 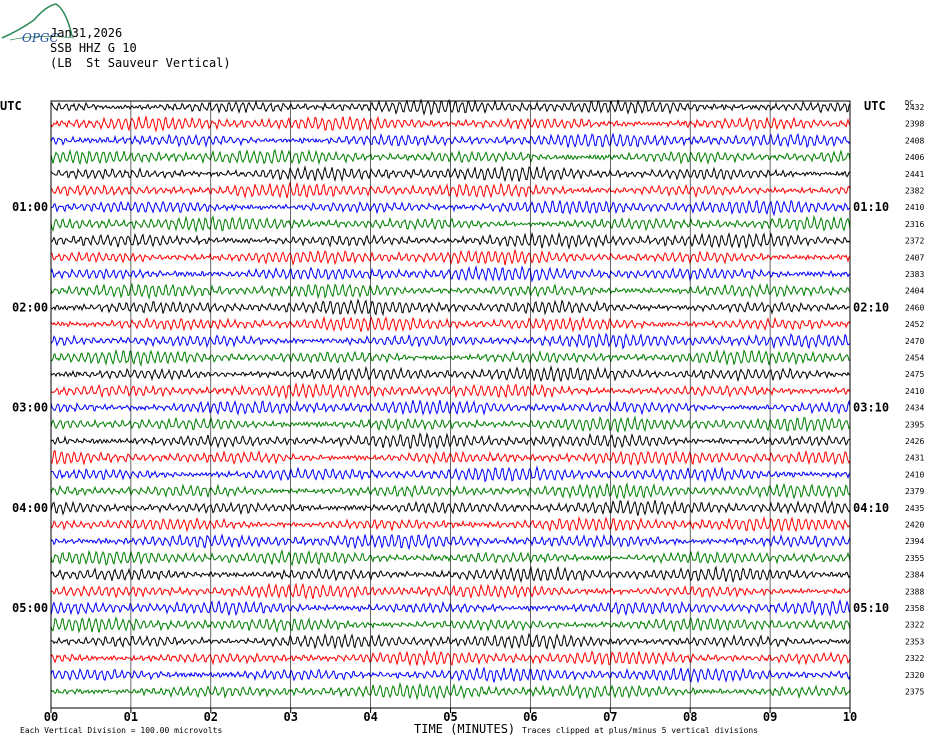 What do you see at coordinates (914, 291) in the screenshot?
I see `dc-offset-label: 2404` at bounding box center [914, 291].